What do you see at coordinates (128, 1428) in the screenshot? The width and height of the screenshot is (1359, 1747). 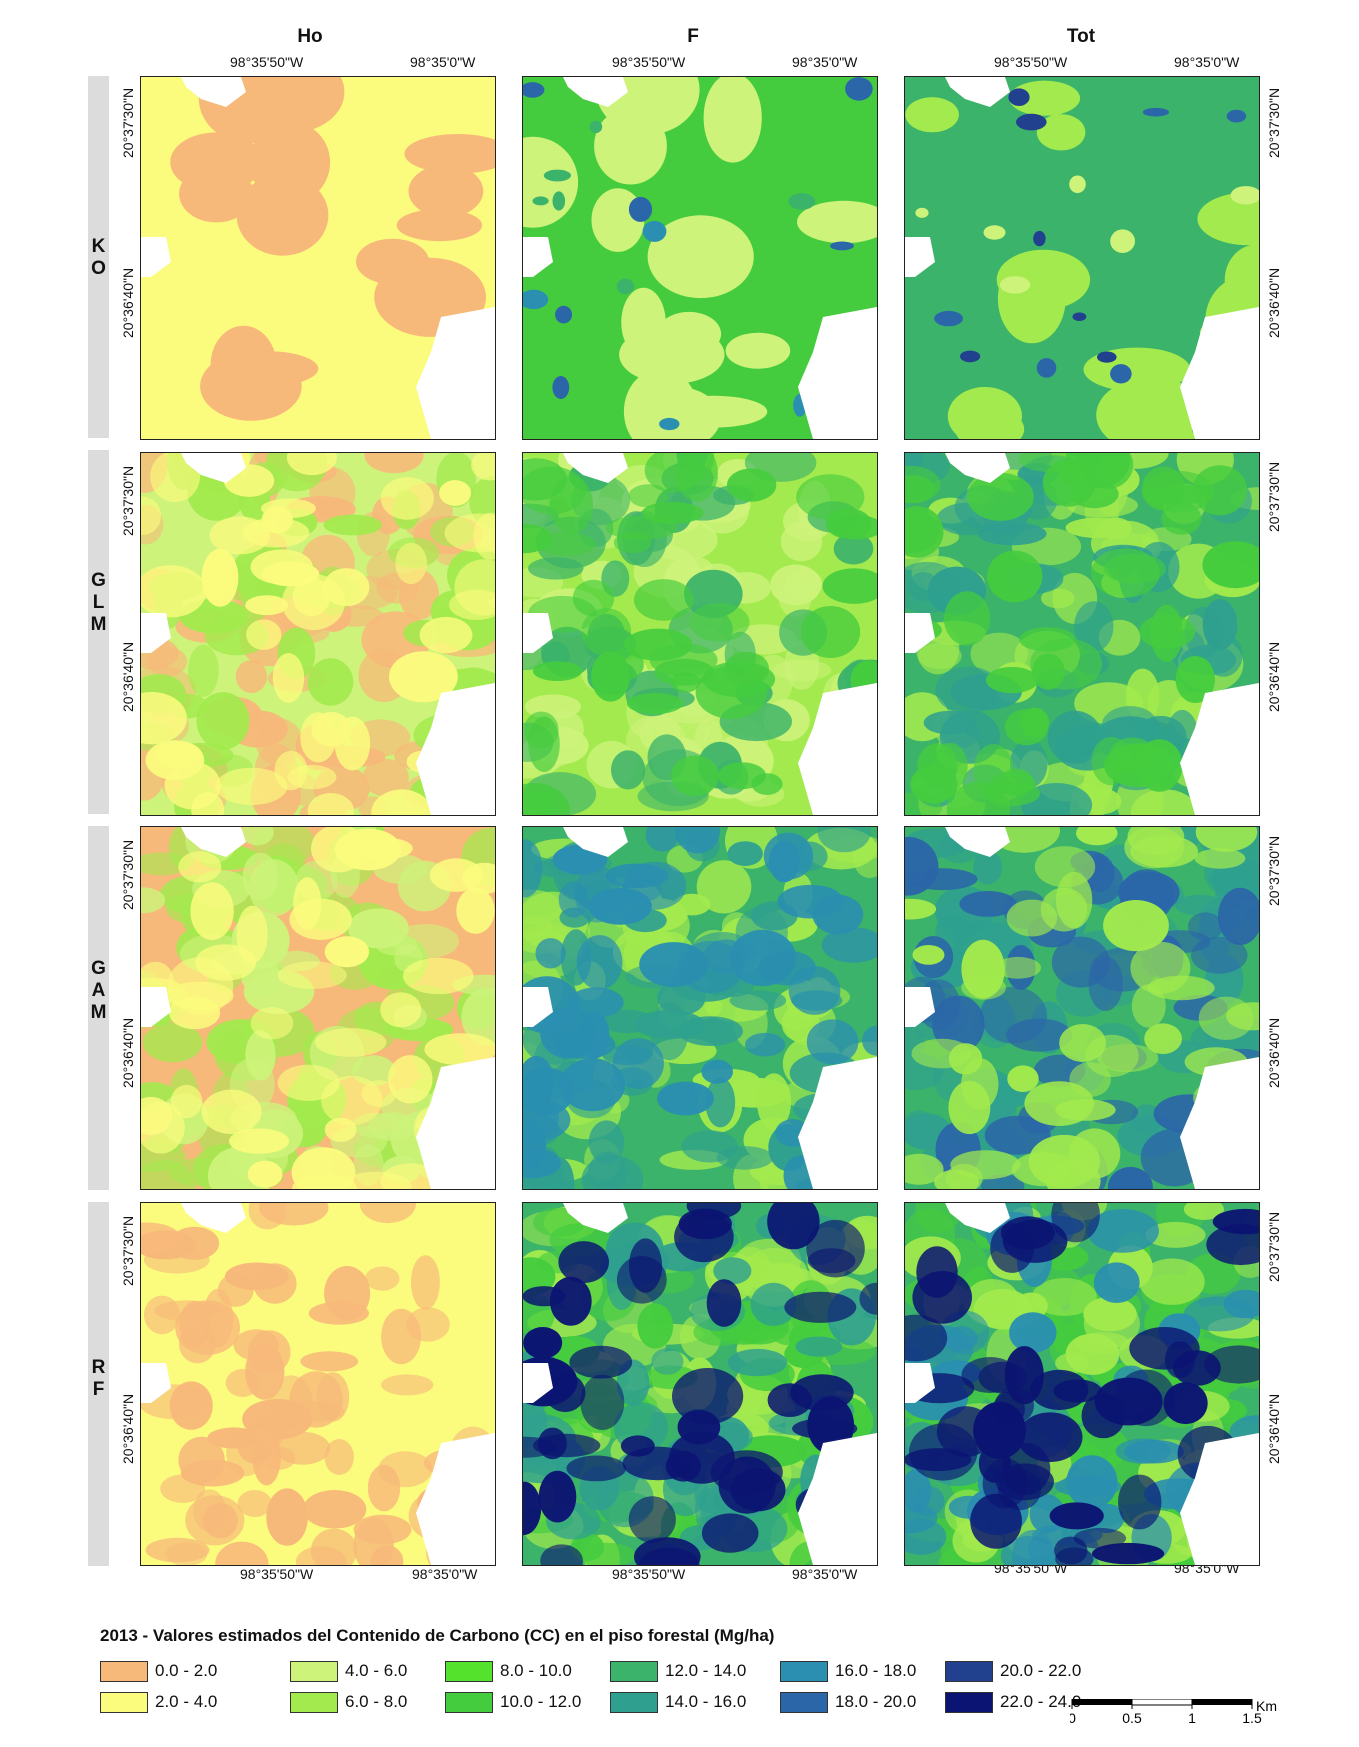 I see `lat-tick-left-rf-2: 20°36'40"N` at bounding box center [128, 1428].